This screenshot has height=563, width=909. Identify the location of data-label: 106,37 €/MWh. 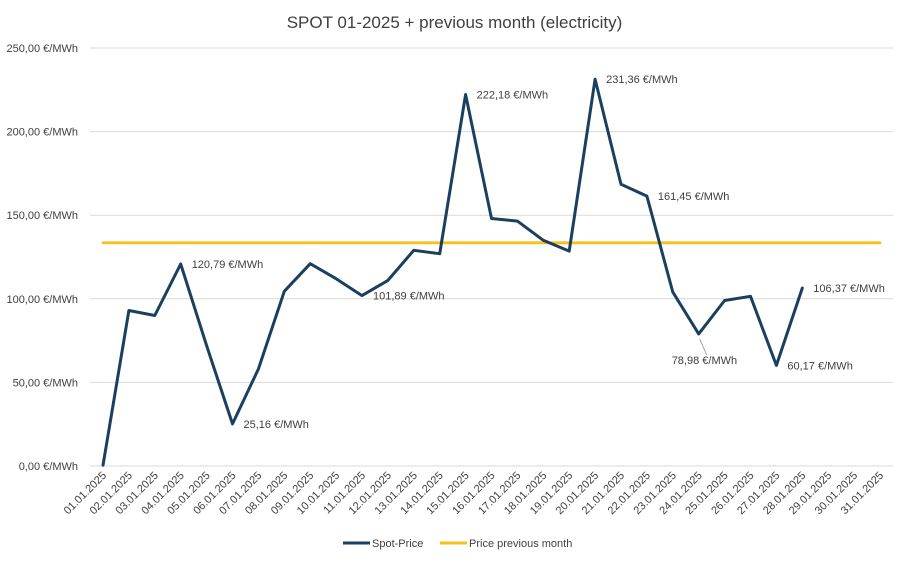
(849, 289).